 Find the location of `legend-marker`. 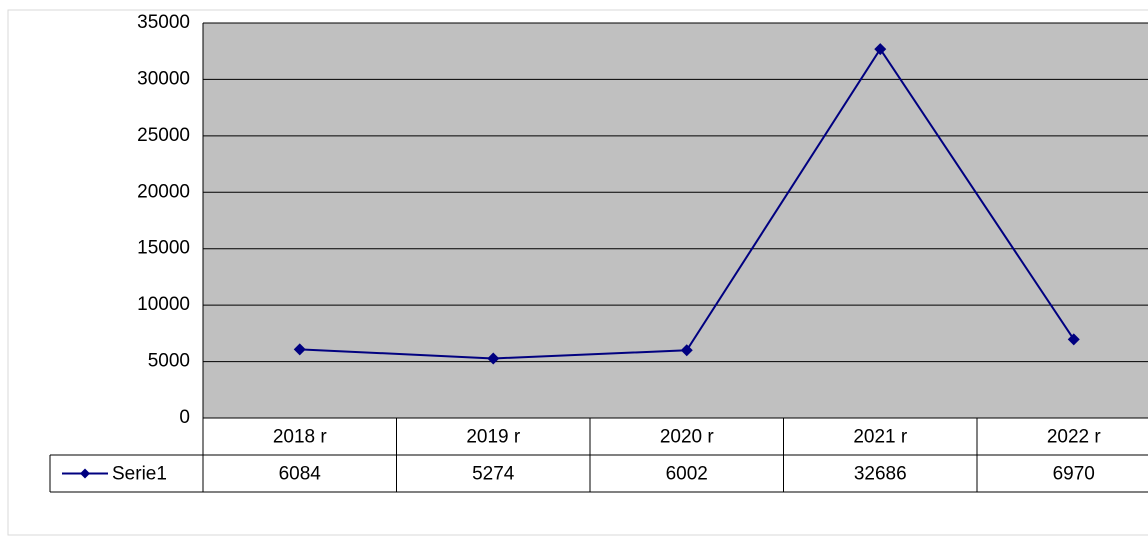

legend-marker is located at coordinates (85, 473).